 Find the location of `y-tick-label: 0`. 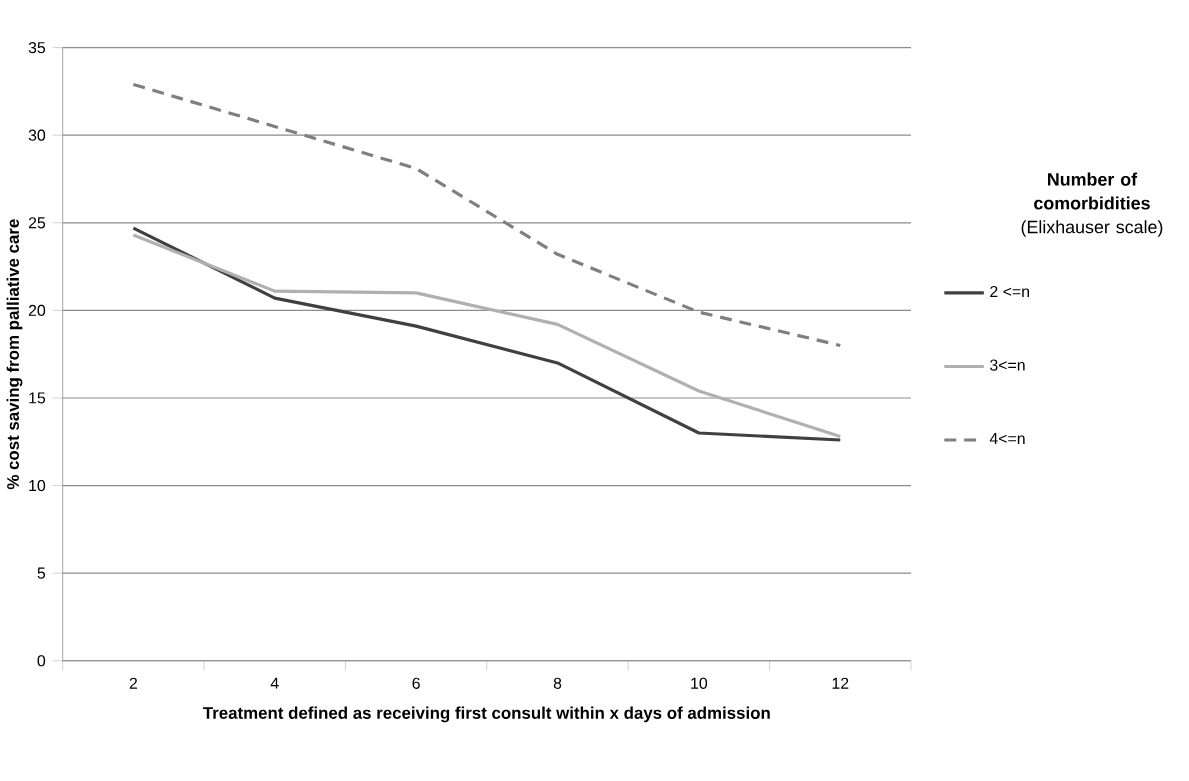

y-tick-label: 0 is located at coordinates (41, 661).